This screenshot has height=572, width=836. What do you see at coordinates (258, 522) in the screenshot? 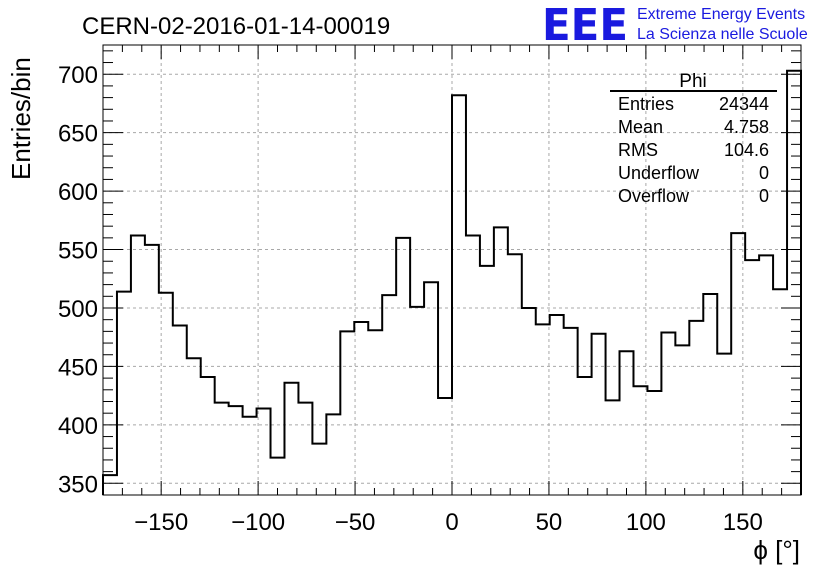
I see `x-tick-label: −100` at bounding box center [258, 522].